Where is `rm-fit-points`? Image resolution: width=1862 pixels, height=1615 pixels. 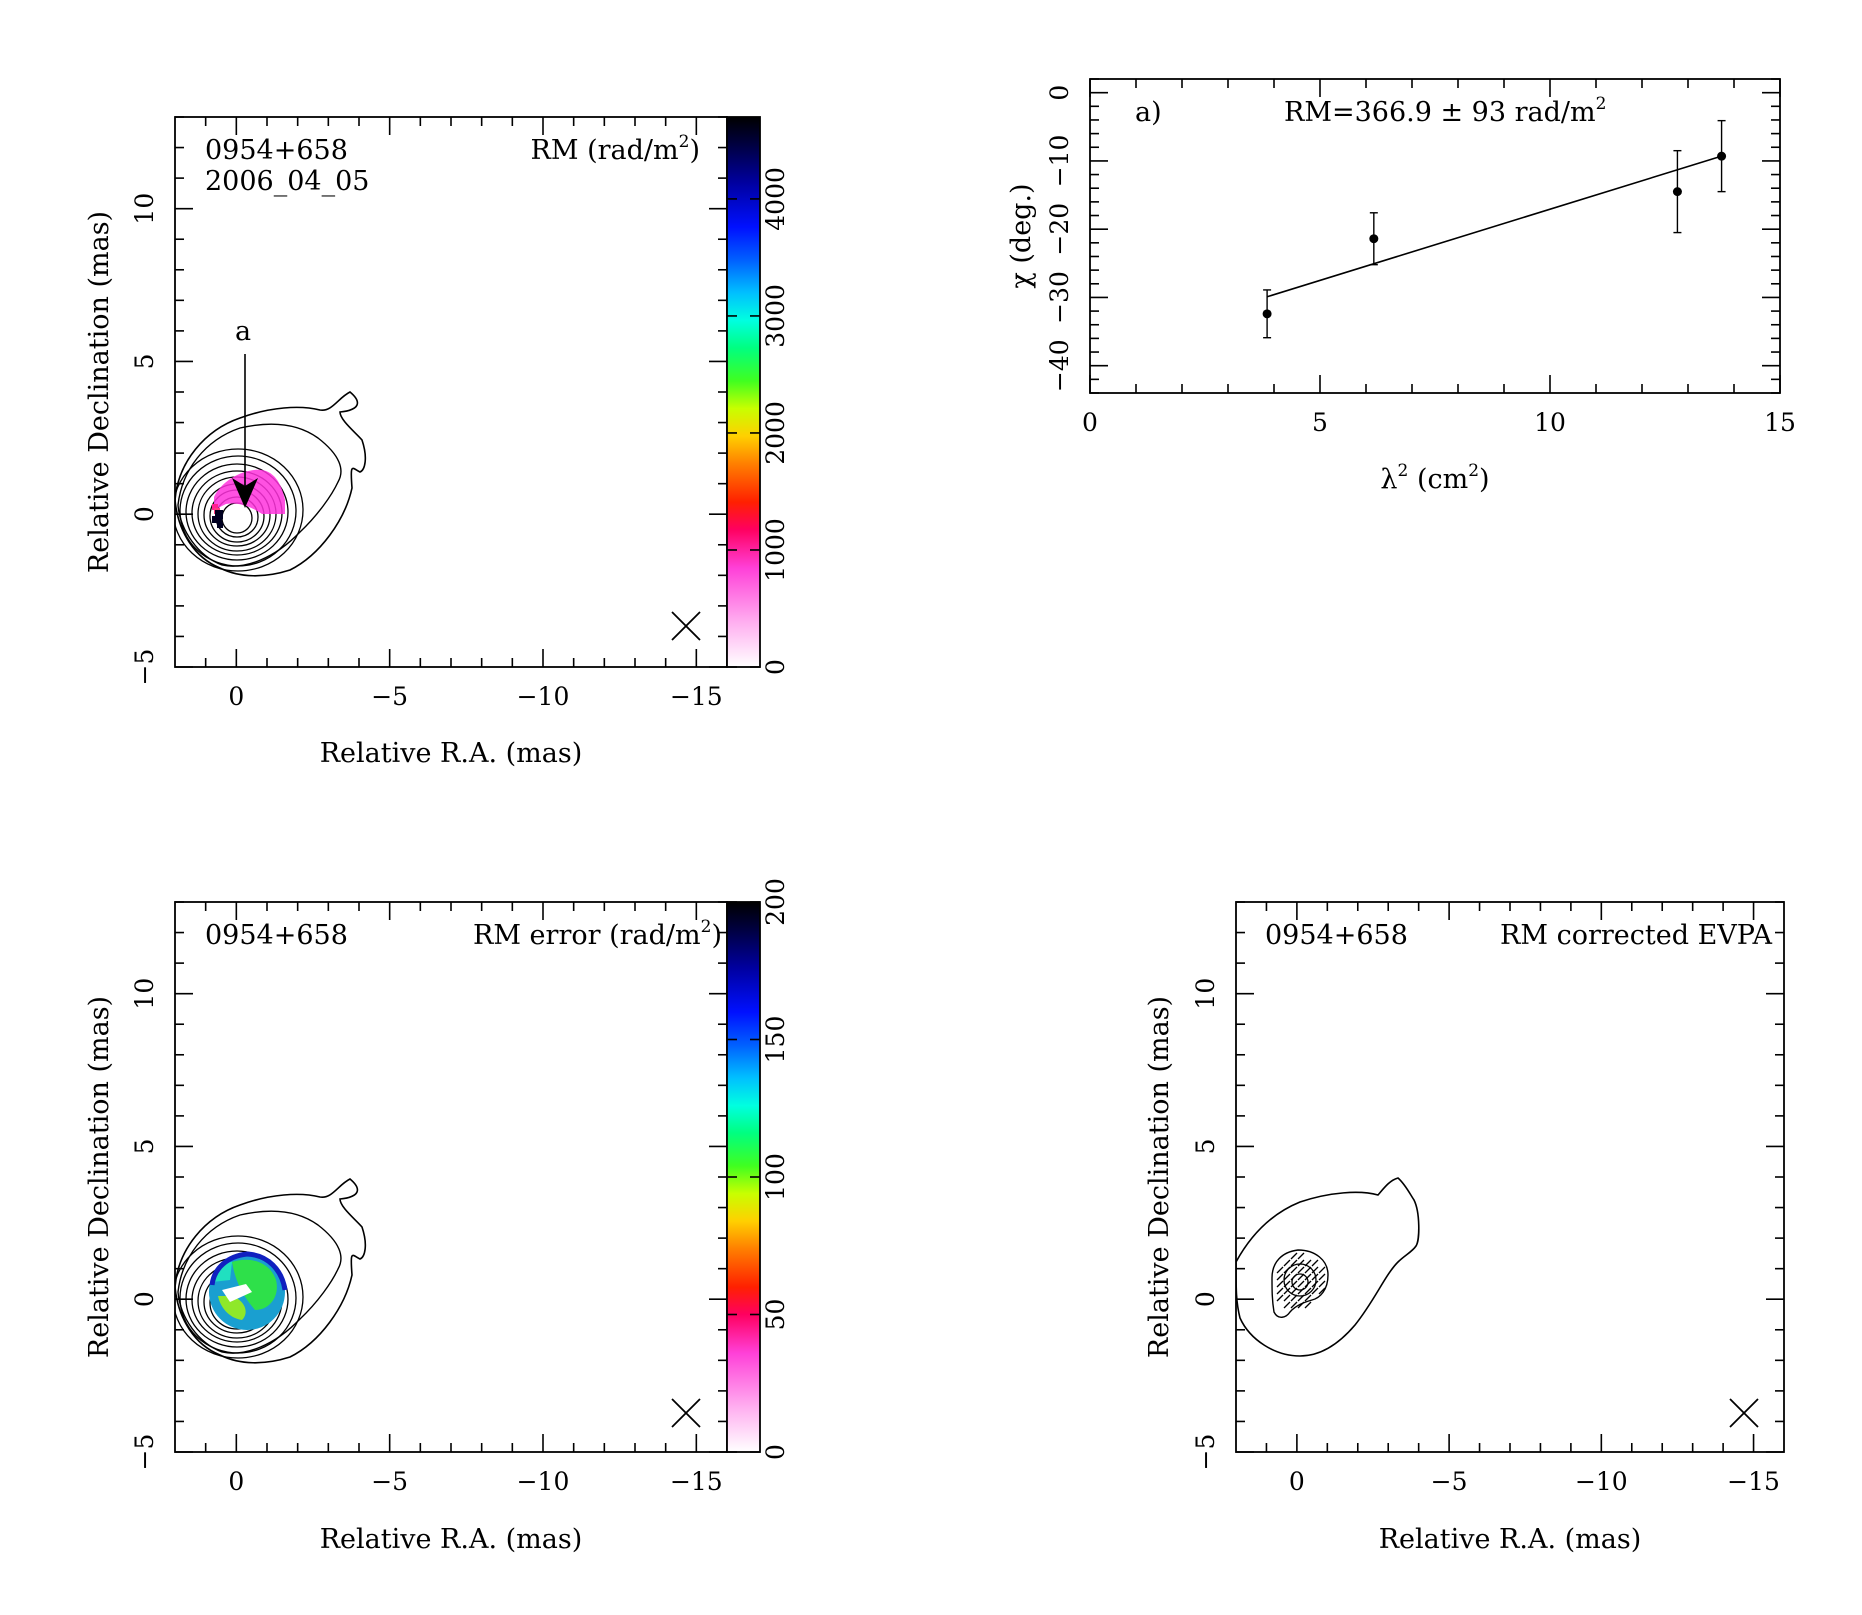
rm-fit-points is located at coordinates (1494, 229).